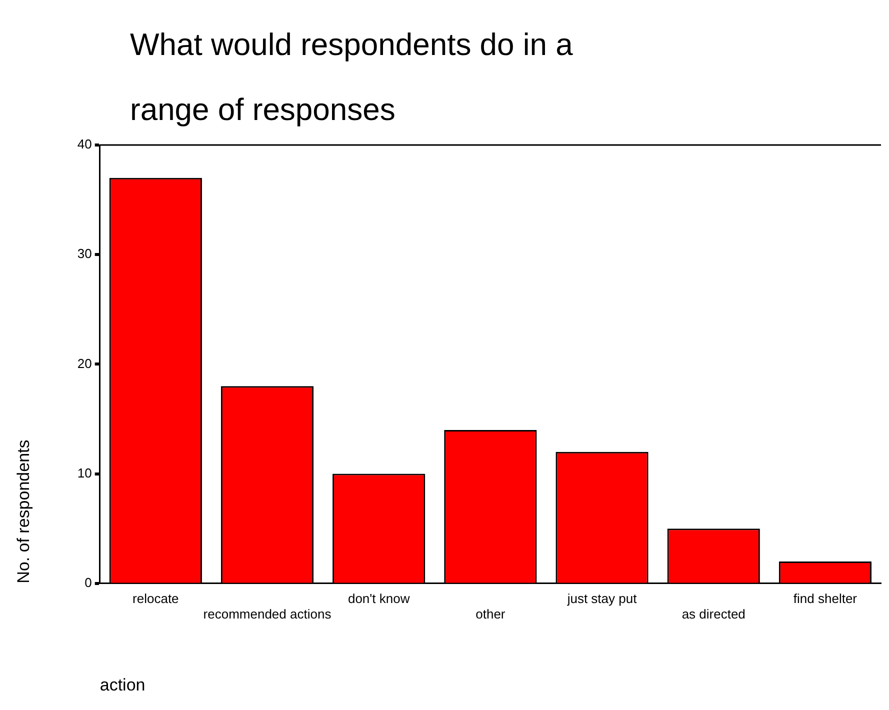  Describe the element at coordinates (84, 472) in the screenshot. I see `y-tick-label: 10` at that location.